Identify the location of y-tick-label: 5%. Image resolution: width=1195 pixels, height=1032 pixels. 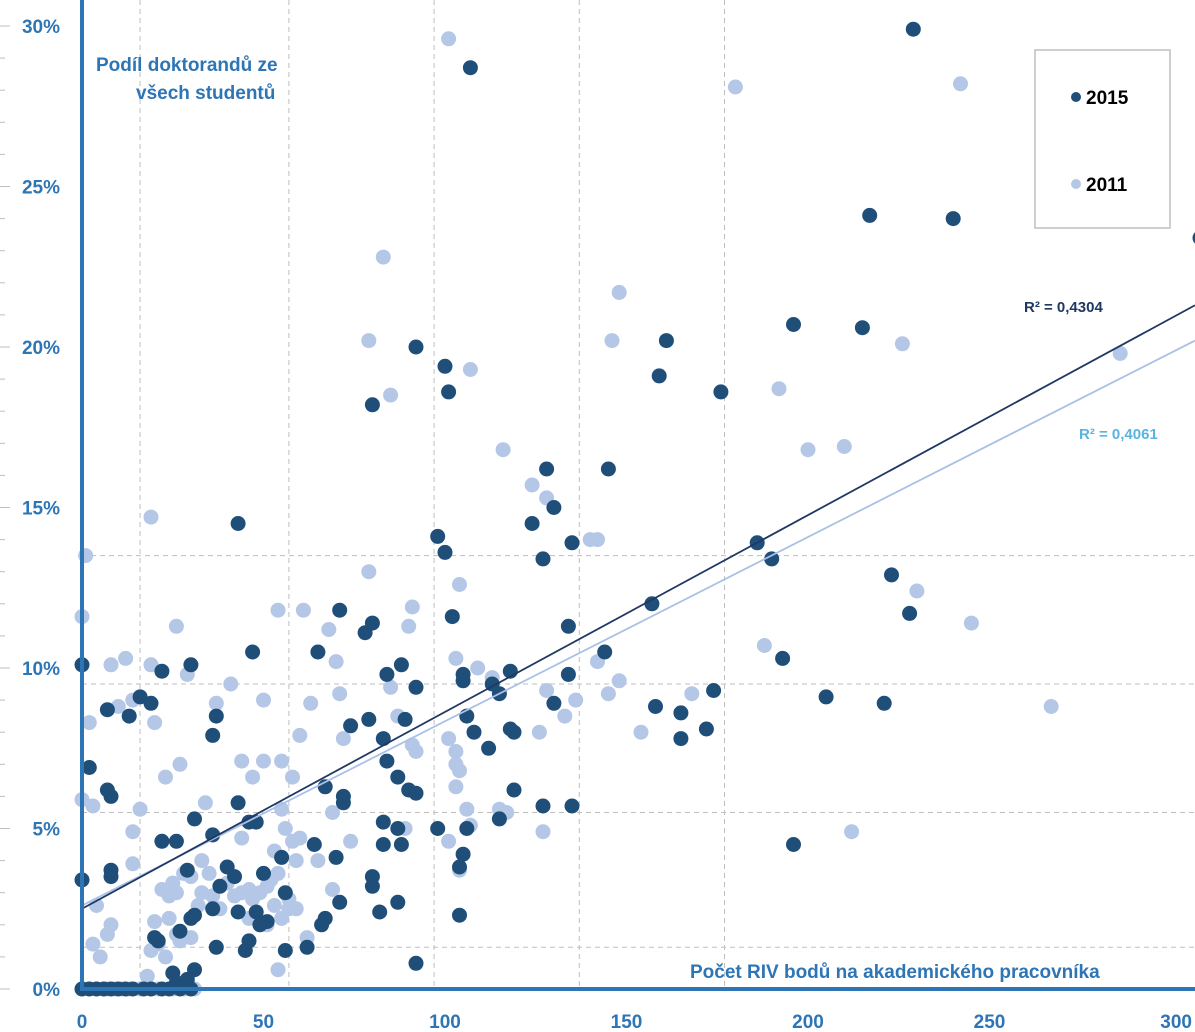
(47, 830).